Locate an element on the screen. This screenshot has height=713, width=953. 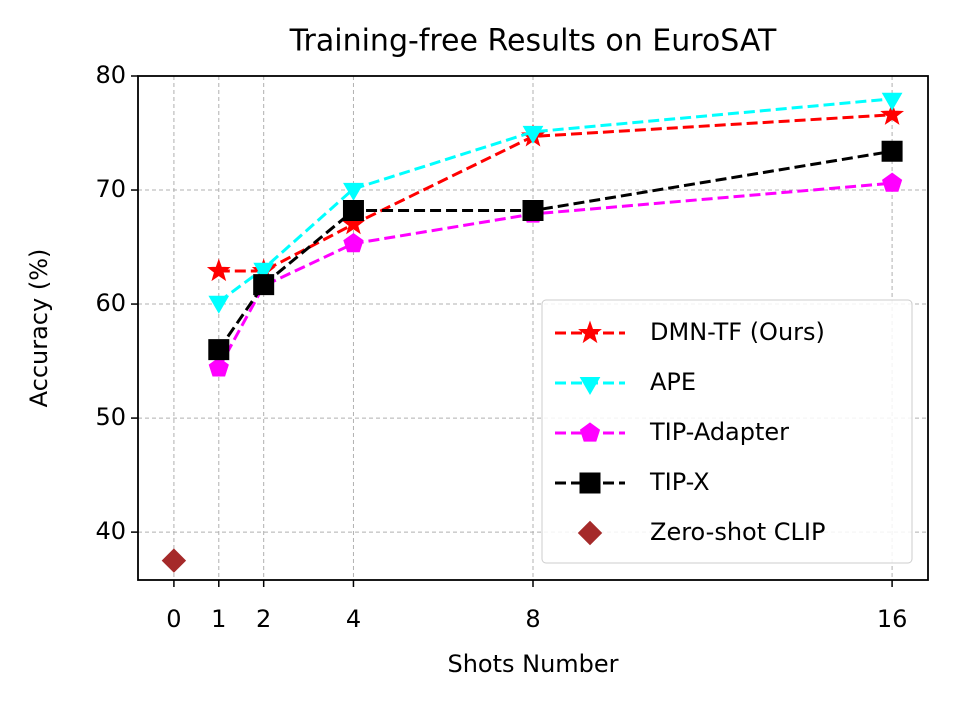
y-axis-label: Accuracy (%) is located at coordinates (39, 328).